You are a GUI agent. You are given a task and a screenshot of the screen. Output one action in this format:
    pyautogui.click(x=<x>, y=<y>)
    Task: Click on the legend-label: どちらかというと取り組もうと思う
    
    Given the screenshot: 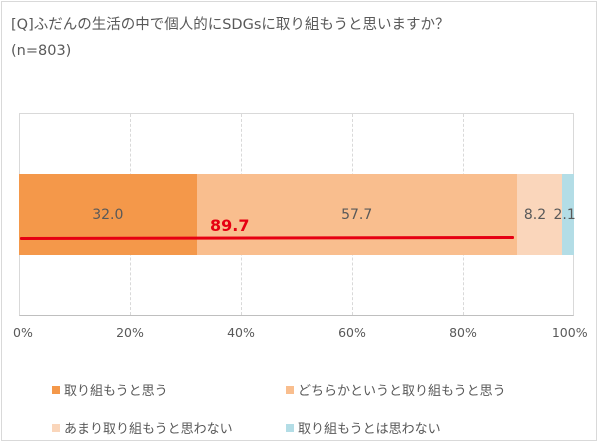 What is the action you would take?
    pyautogui.click(x=402, y=391)
    